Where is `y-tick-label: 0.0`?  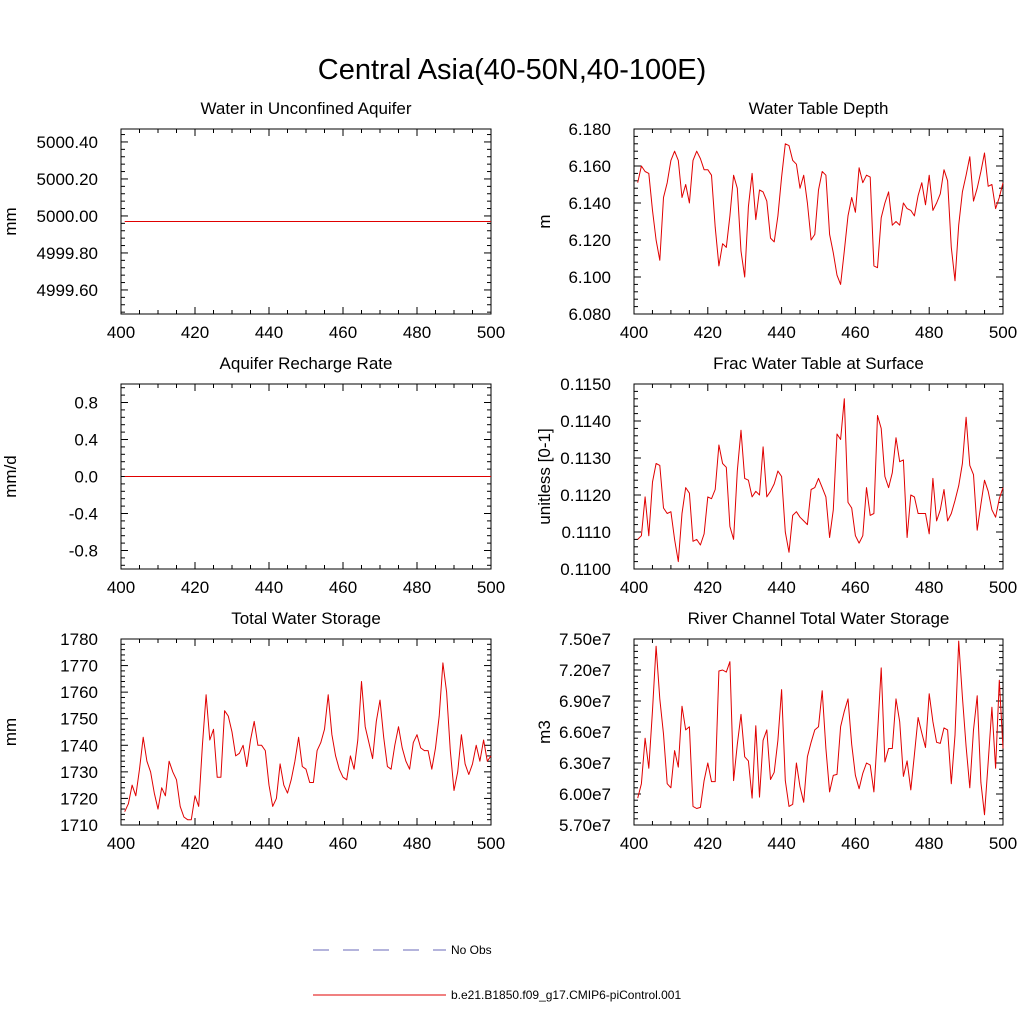
y-tick-label: 0.0 is located at coordinates (86, 477).